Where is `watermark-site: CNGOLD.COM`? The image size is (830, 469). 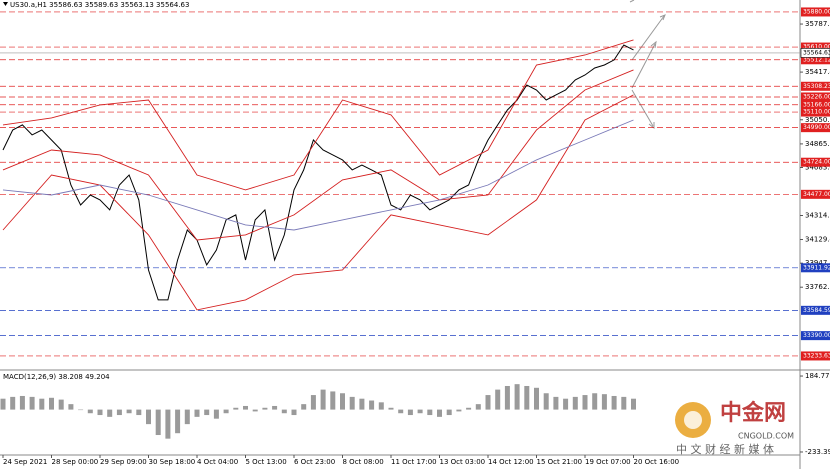
watermark-site: CNGOLD.COM is located at coordinates (766, 436).